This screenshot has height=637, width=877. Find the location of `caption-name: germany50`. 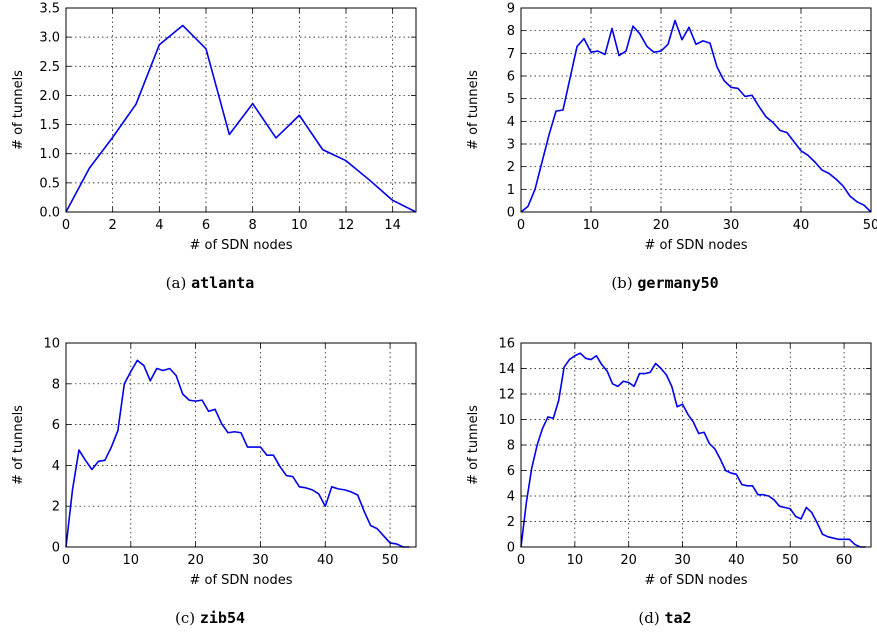

caption-name: germany50 is located at coordinates (678, 283).